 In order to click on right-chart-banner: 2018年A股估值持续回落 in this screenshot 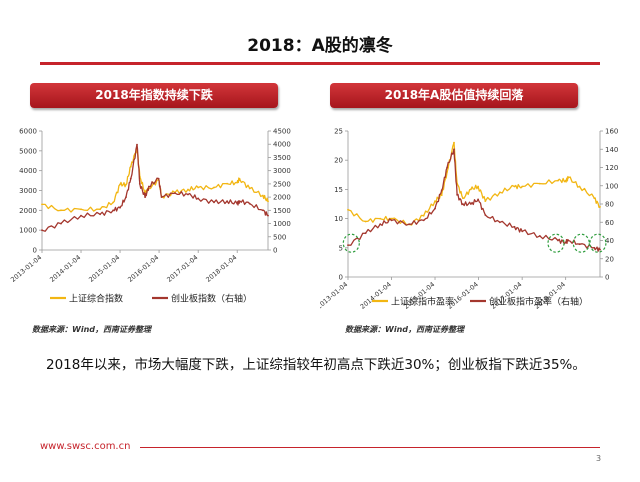, I will do `click(454, 95)`.